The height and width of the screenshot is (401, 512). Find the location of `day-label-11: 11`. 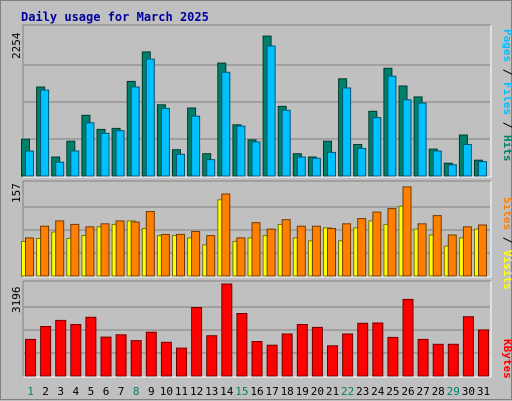

day-label-11: 11 is located at coordinates (181, 391).